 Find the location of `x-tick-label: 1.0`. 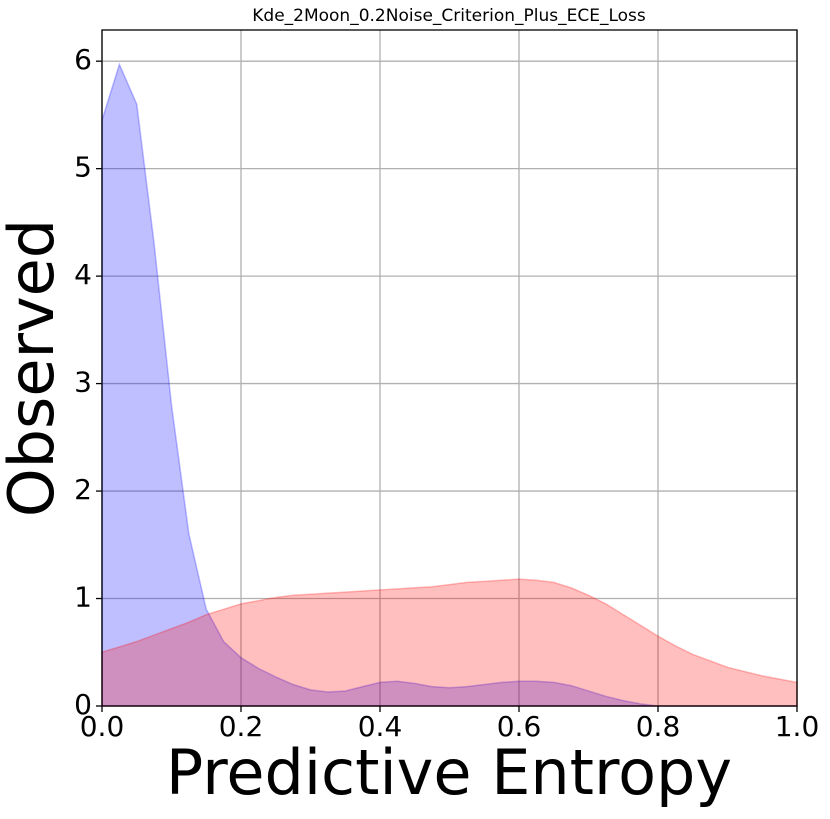

x-tick-label: 1.0 is located at coordinates (797, 726).